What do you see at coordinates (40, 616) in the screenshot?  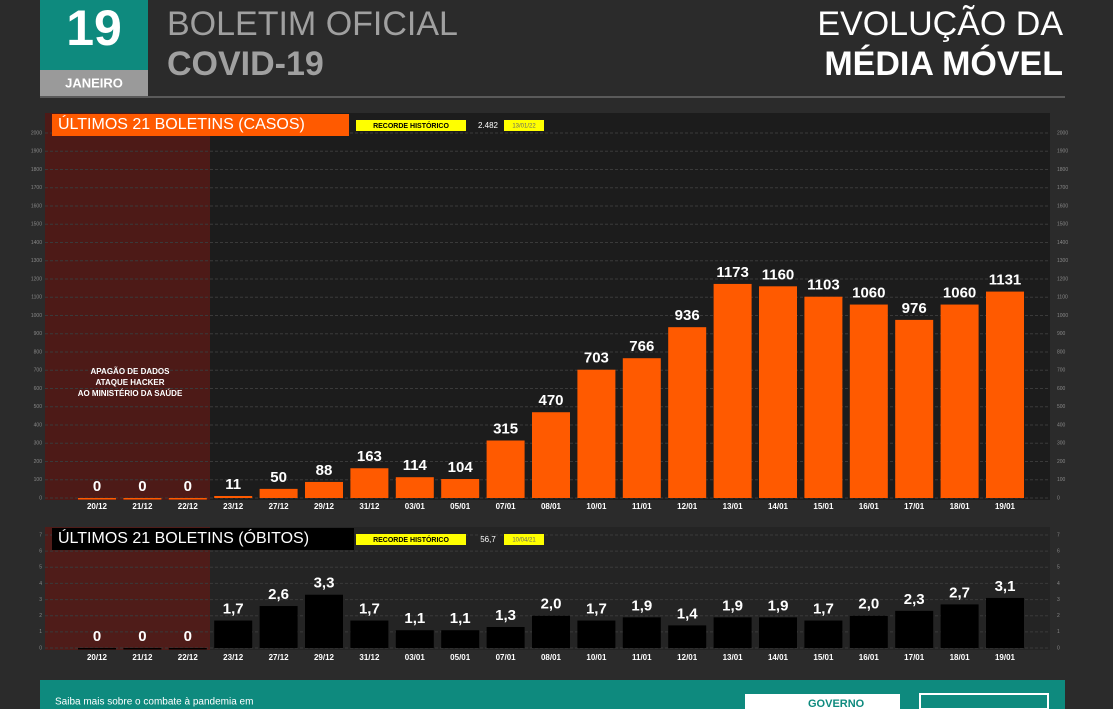 I see `y-tick-label: 2` at bounding box center [40, 616].